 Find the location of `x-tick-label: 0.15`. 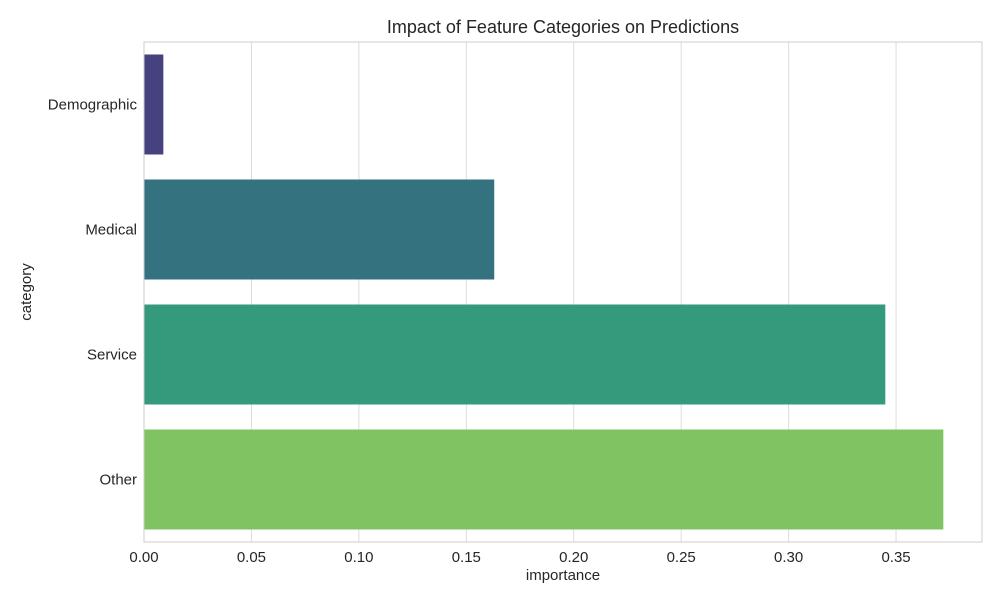

x-tick-label: 0.15 is located at coordinates (466, 557).